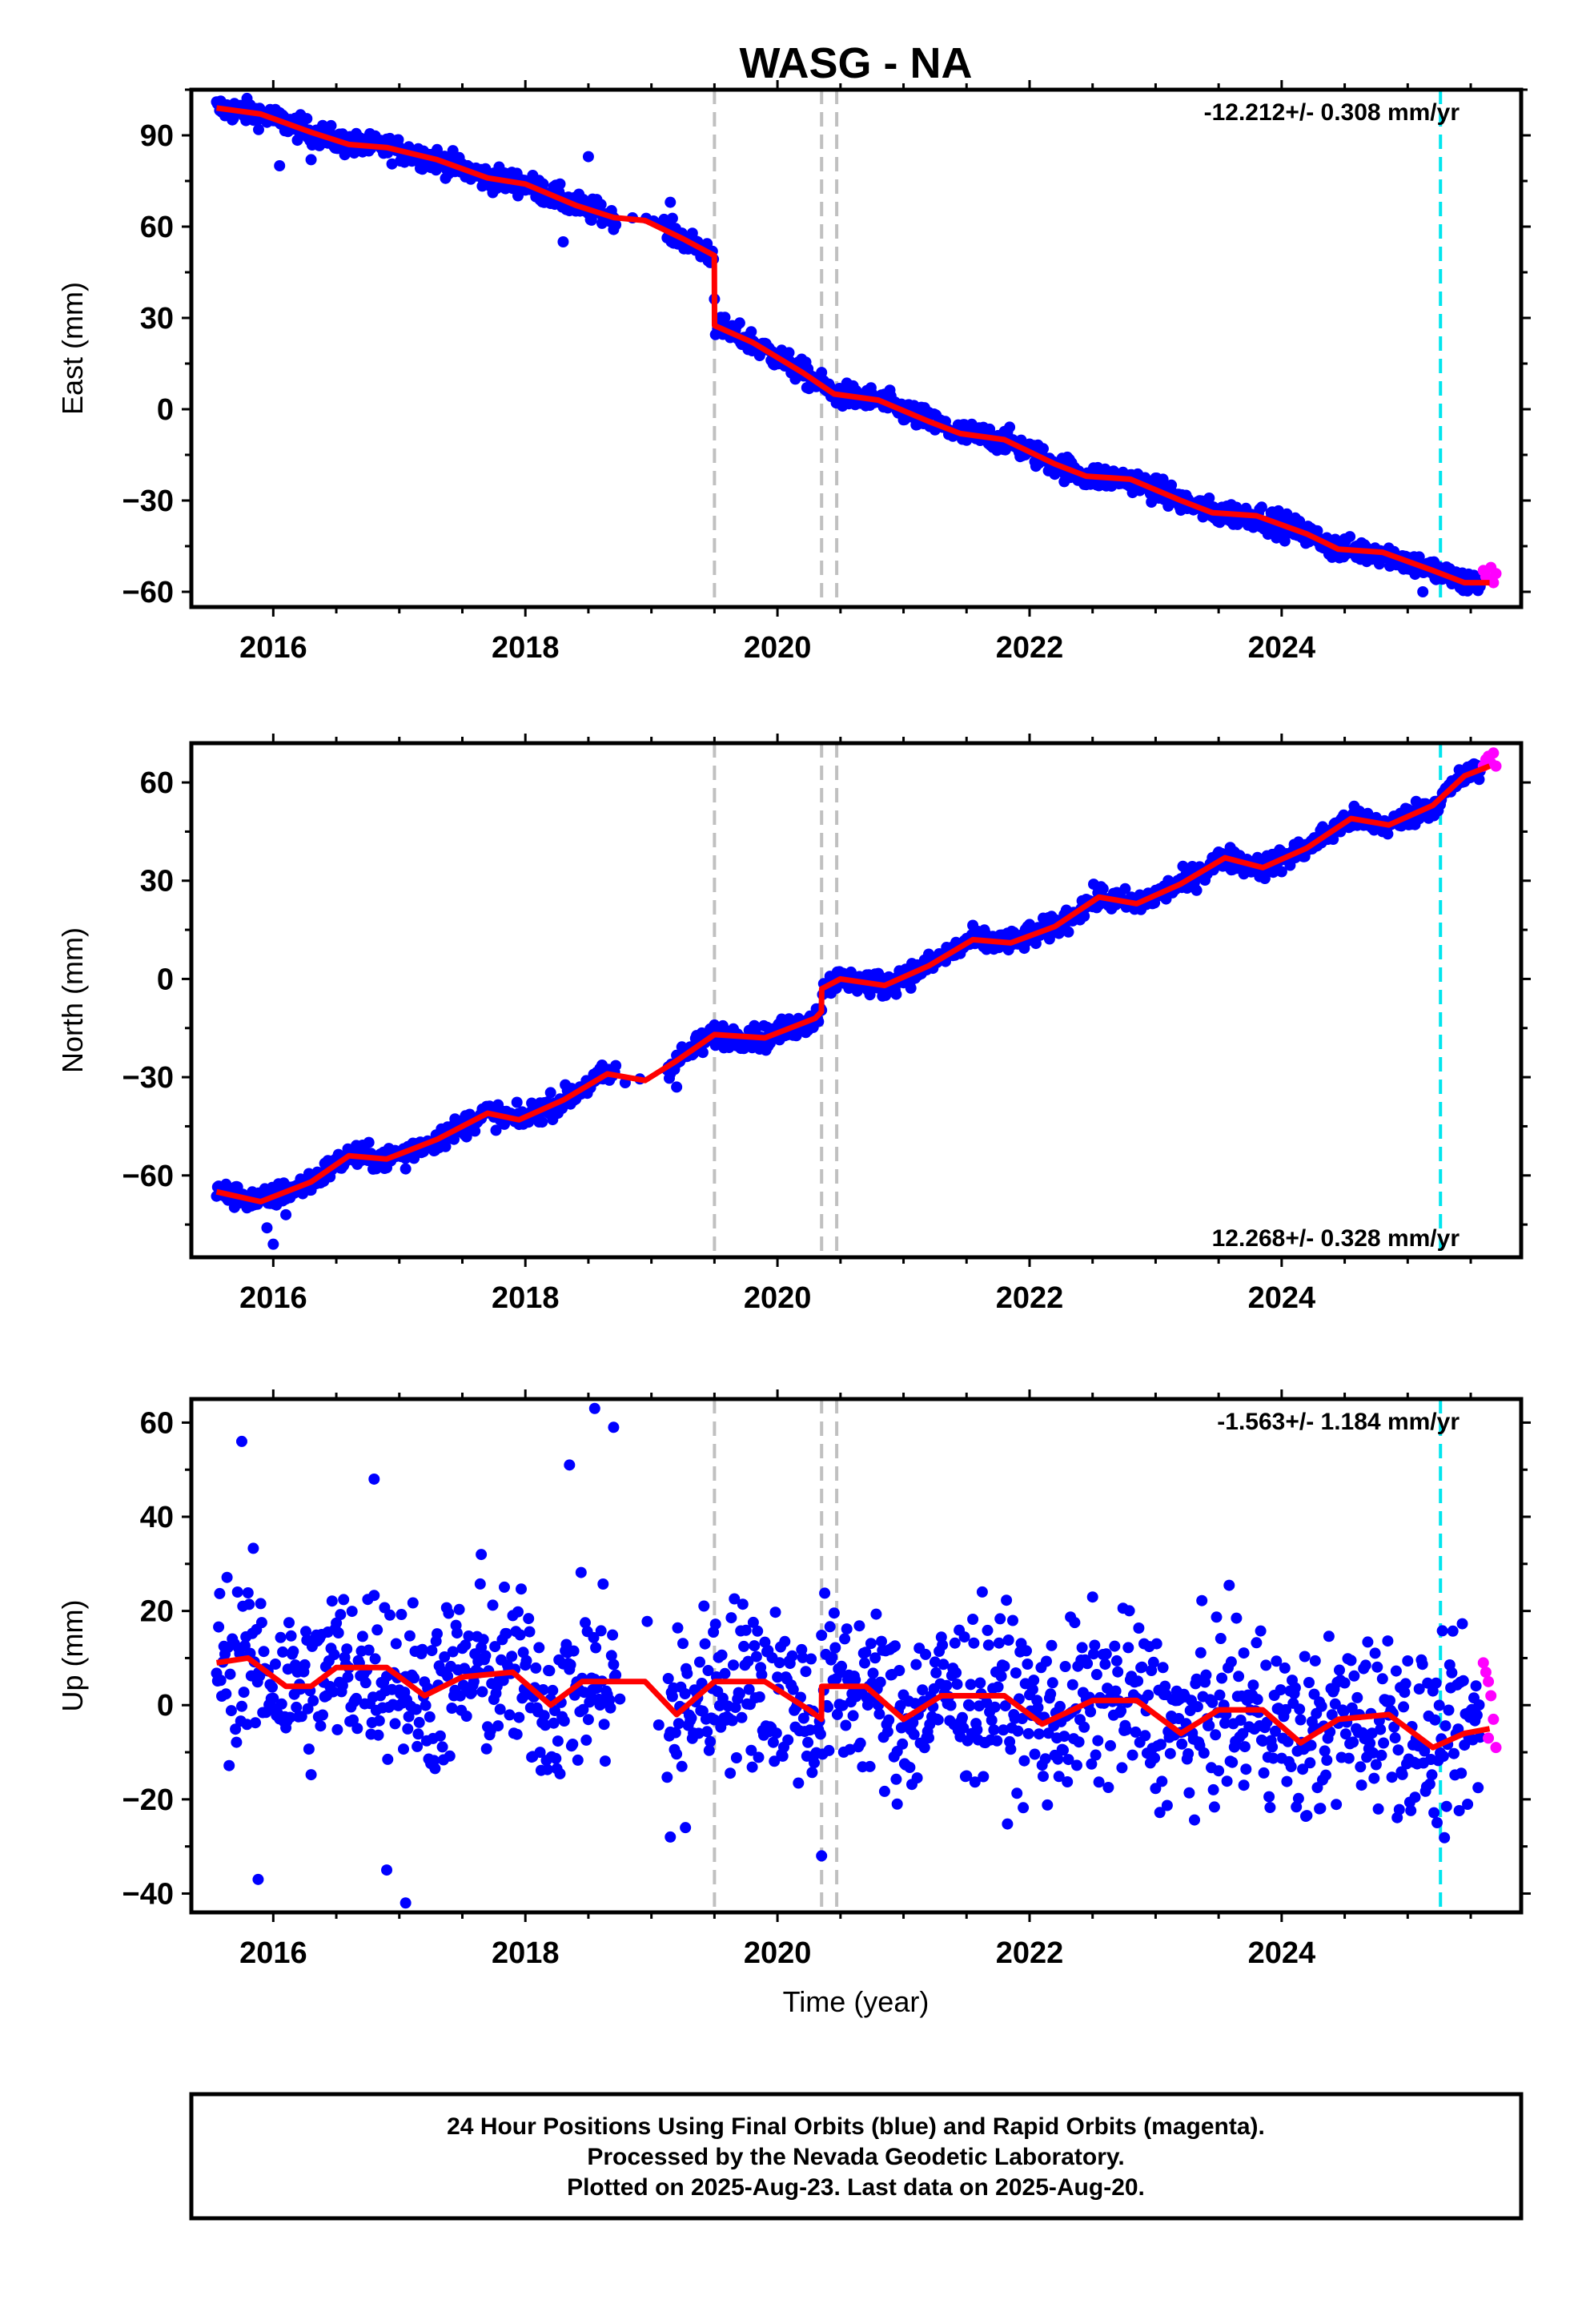 The height and width of the screenshot is (2324, 1582). What do you see at coordinates (148, 1800) in the screenshot?
I see `y-tick-label: −20` at bounding box center [148, 1800].